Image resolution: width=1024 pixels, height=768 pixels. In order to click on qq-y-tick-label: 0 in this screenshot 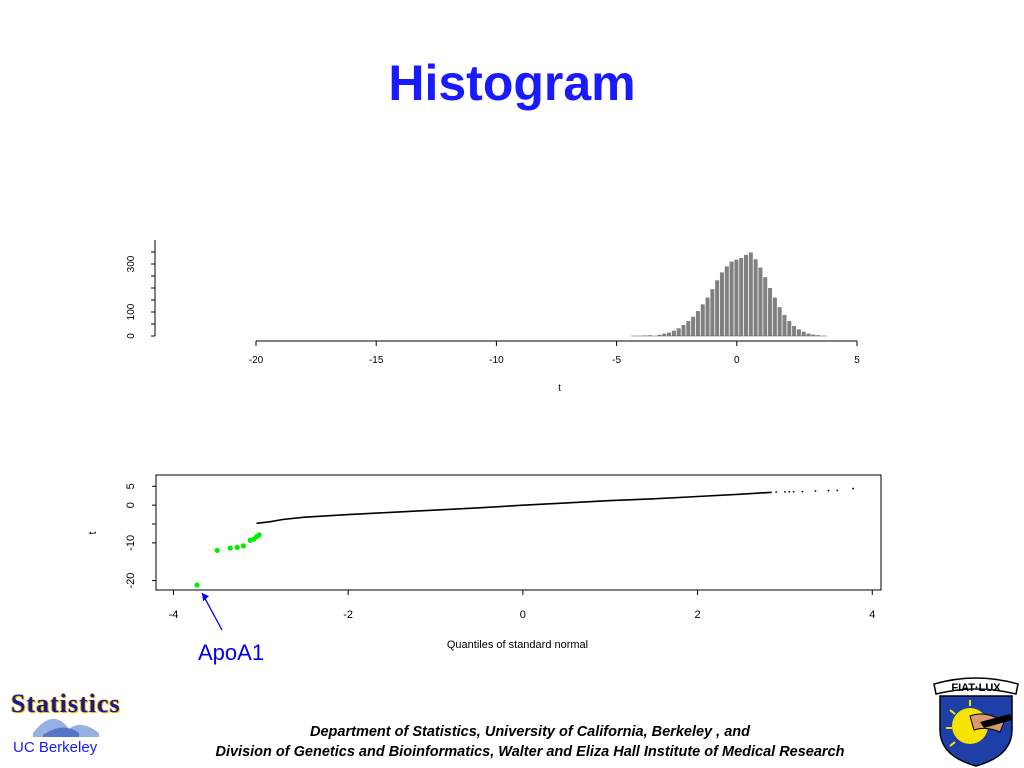, I will do `click(131, 505)`.